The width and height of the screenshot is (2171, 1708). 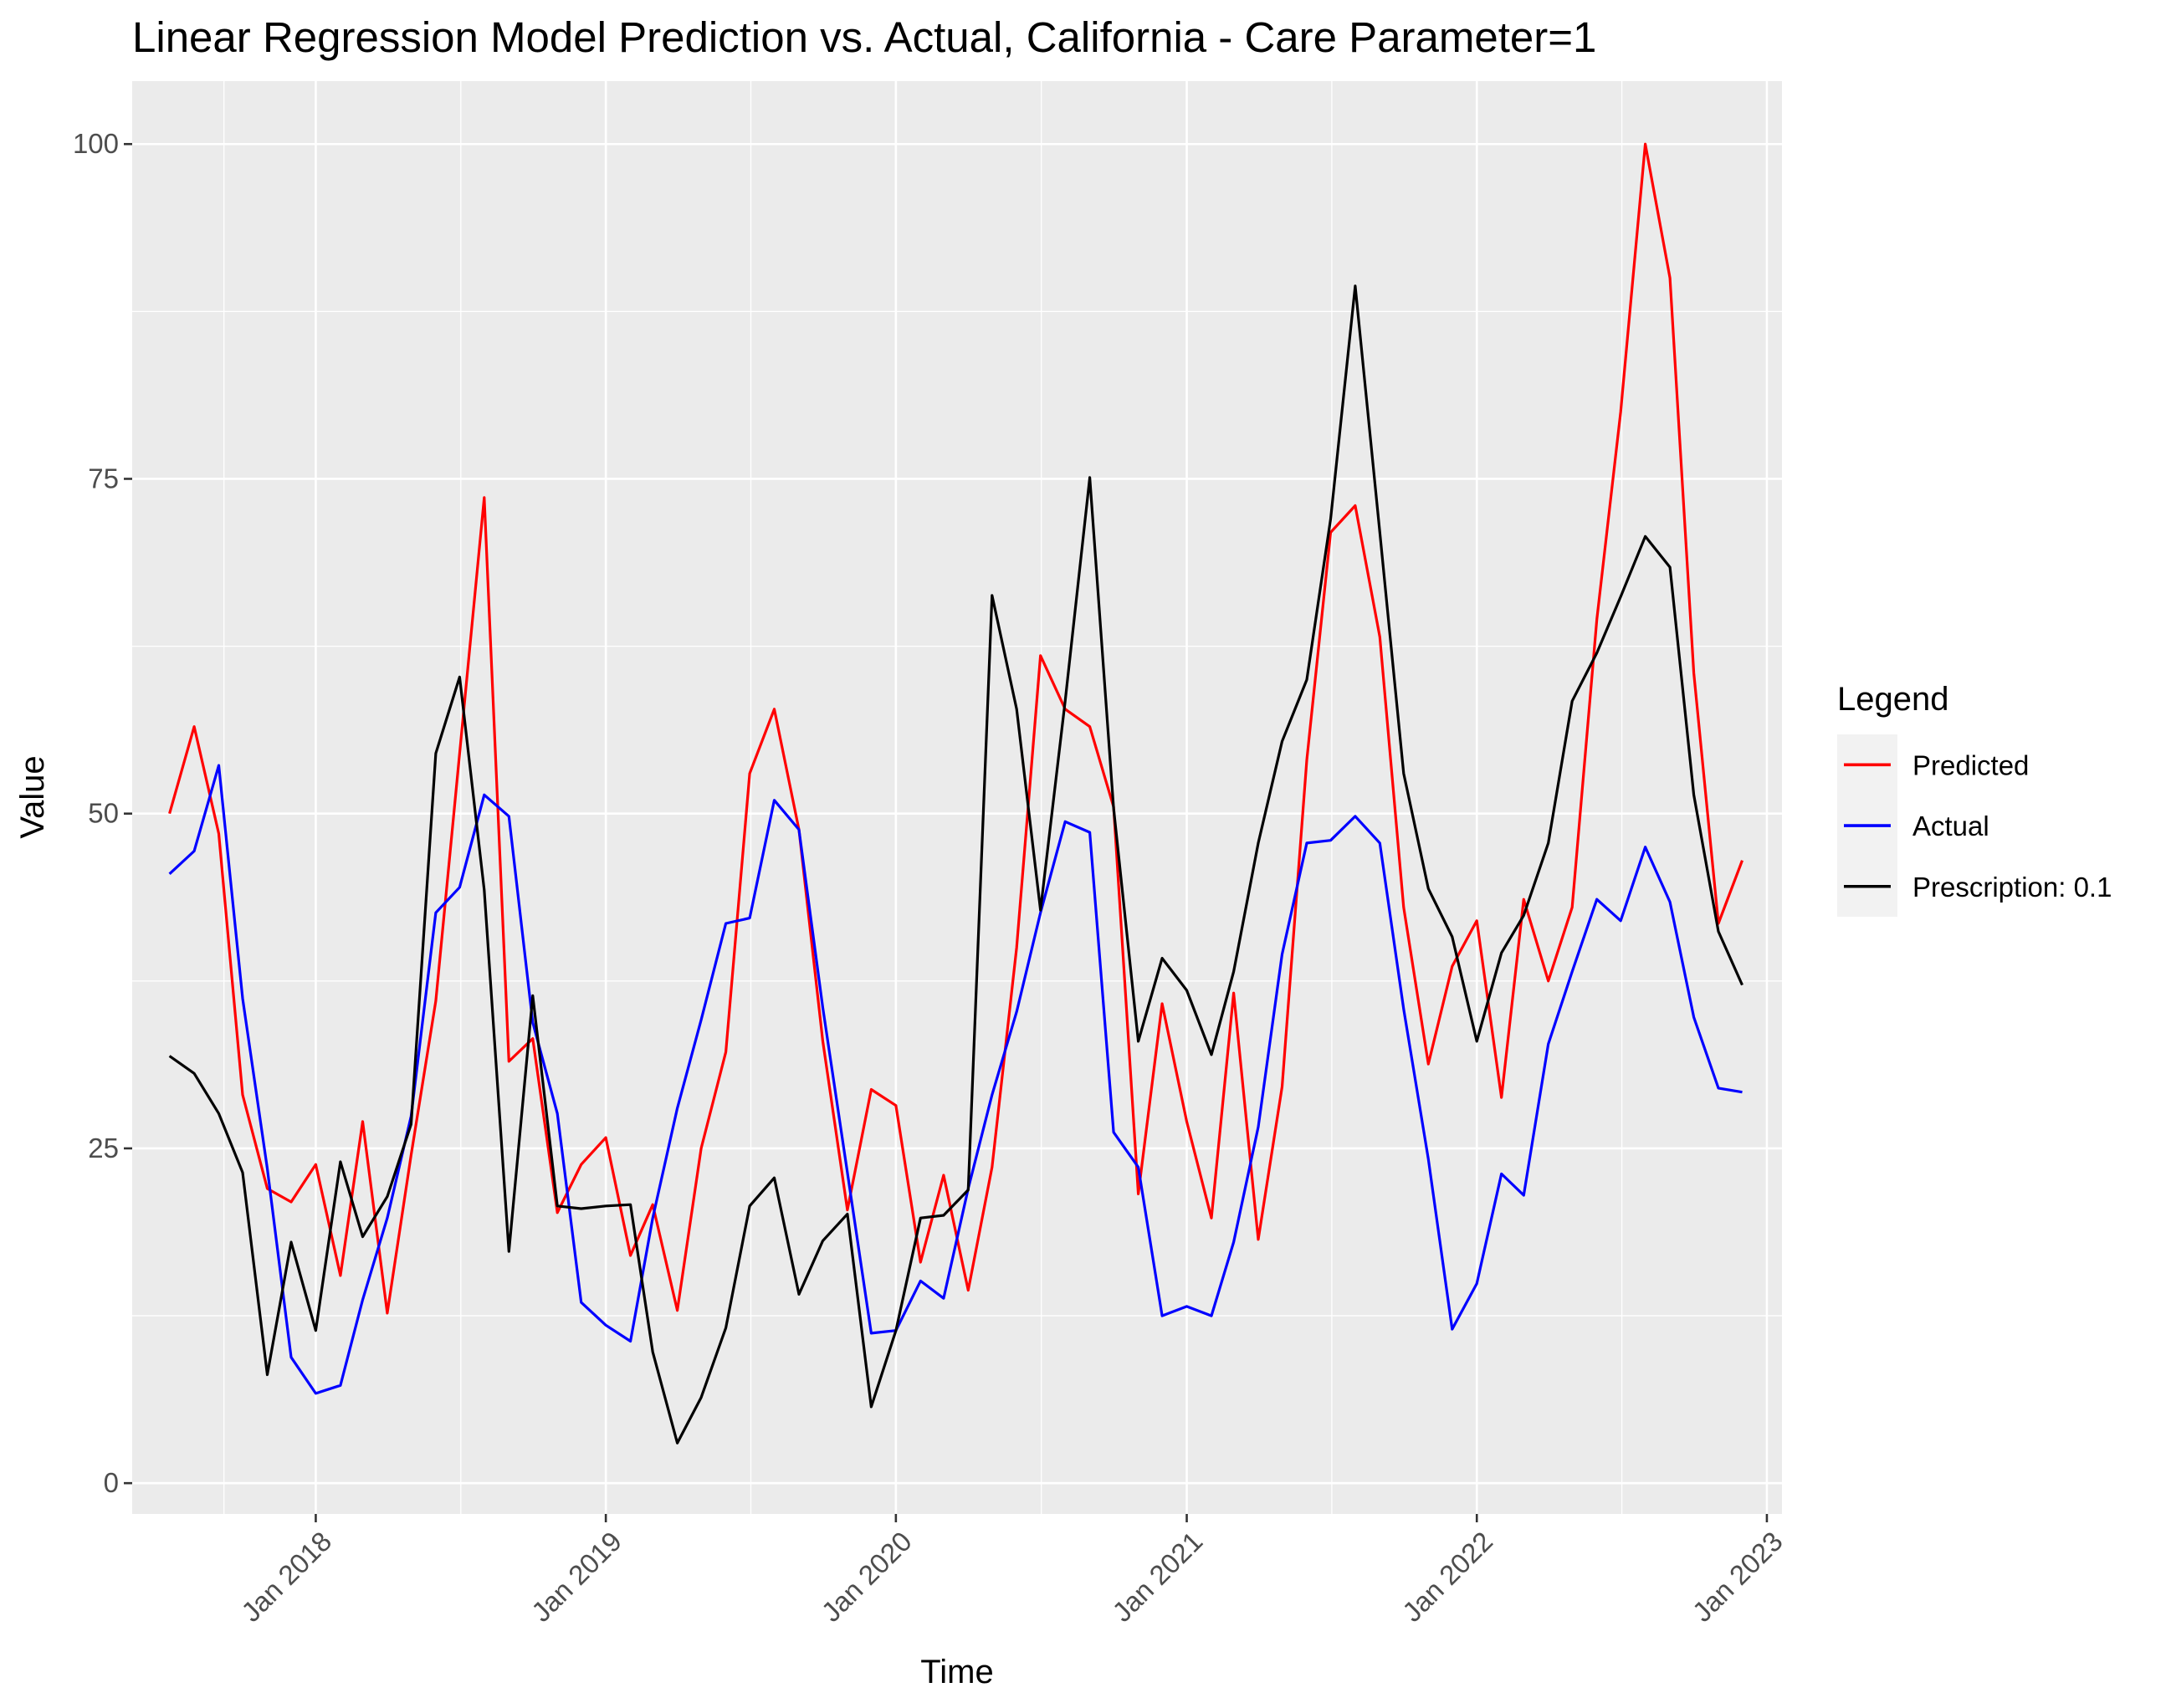 I want to click on y-axis: 0 25 50 75 100, so click(x=102, y=813).